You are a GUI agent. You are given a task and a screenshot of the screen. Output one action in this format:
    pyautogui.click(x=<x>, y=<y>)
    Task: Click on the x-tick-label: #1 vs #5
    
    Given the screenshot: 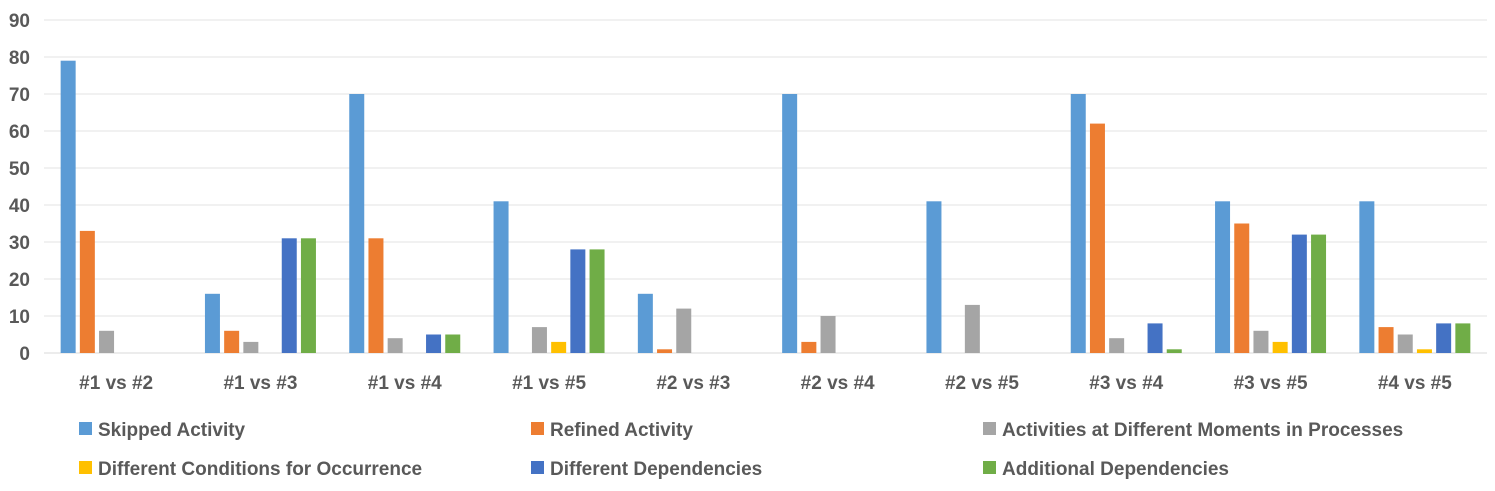 What is the action you would take?
    pyautogui.click(x=549, y=383)
    